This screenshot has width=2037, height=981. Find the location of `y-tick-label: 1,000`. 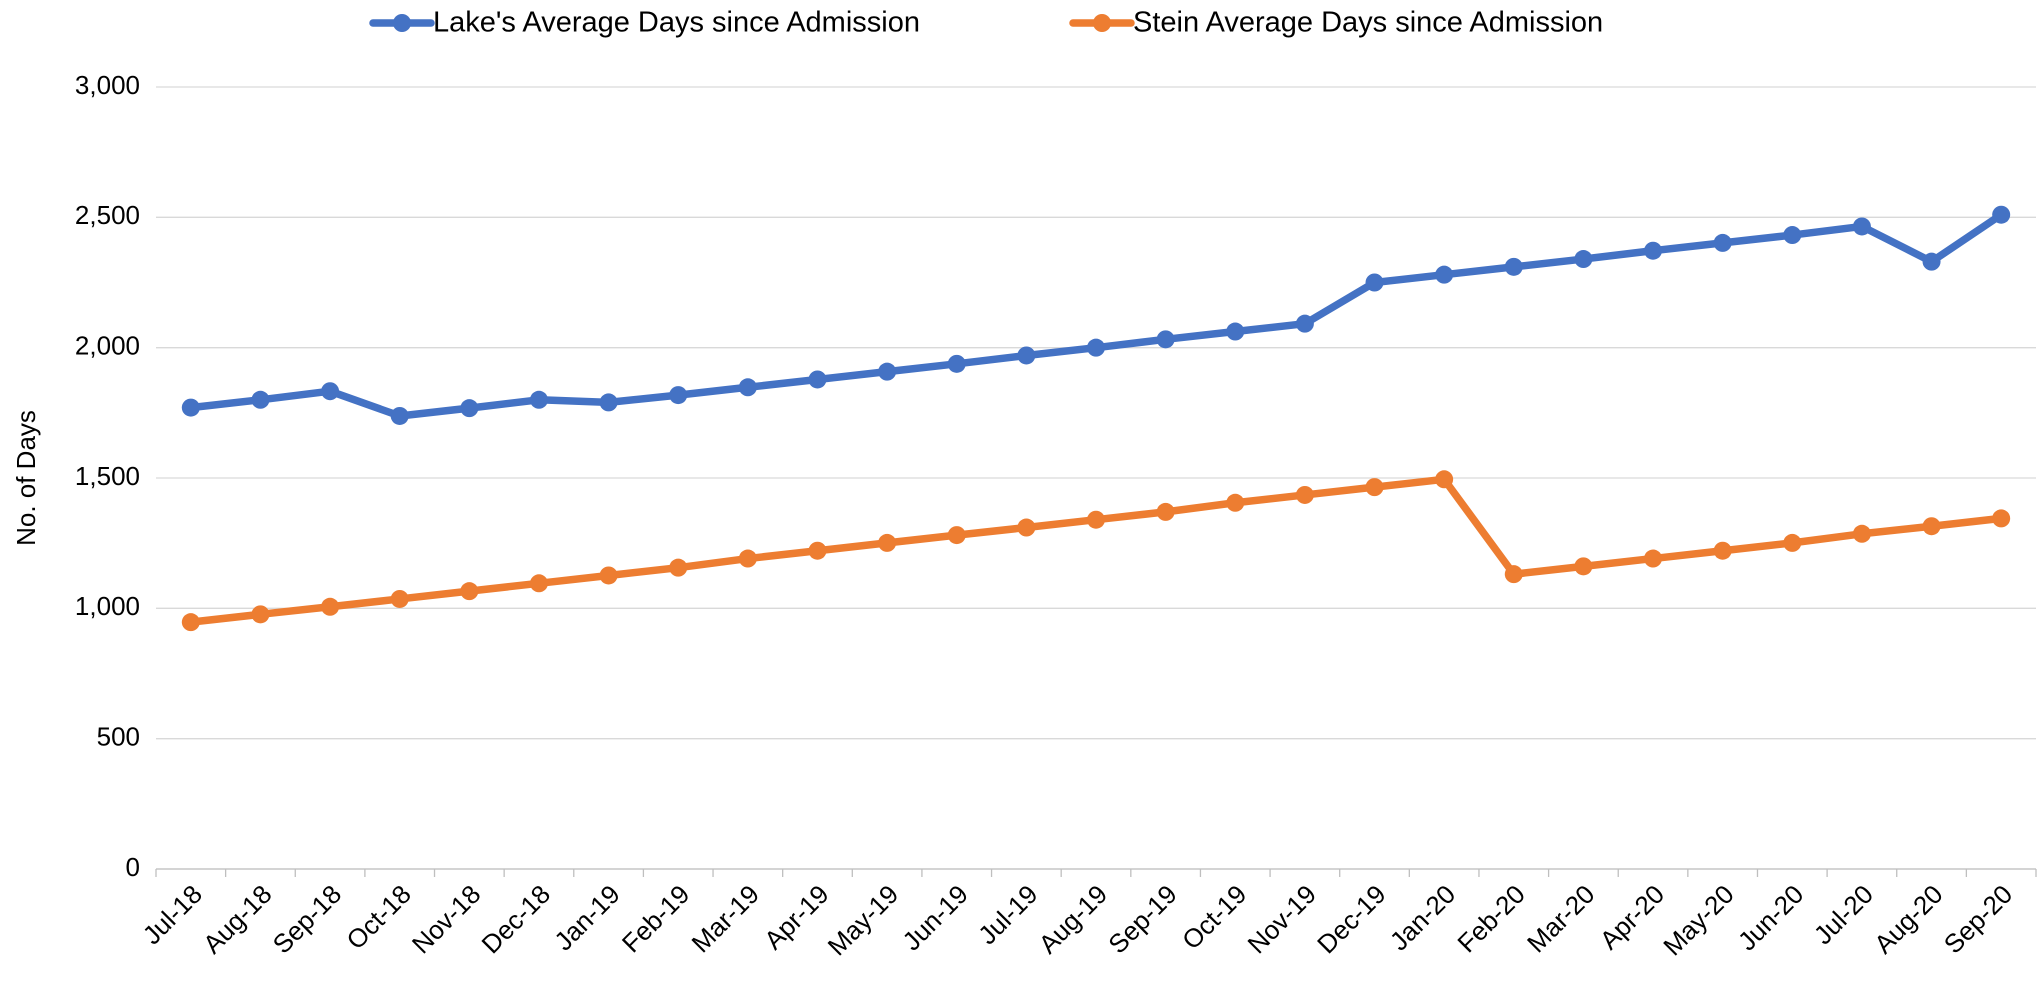

y-tick-label: 1,000 is located at coordinates (107, 606).